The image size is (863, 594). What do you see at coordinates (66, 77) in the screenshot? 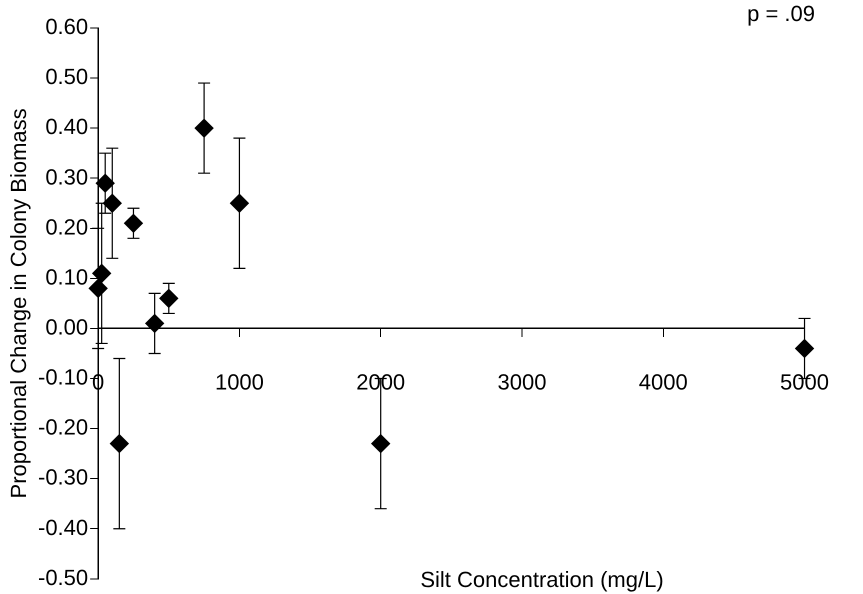
I see `y-tick-label: 0.50` at bounding box center [66, 77].